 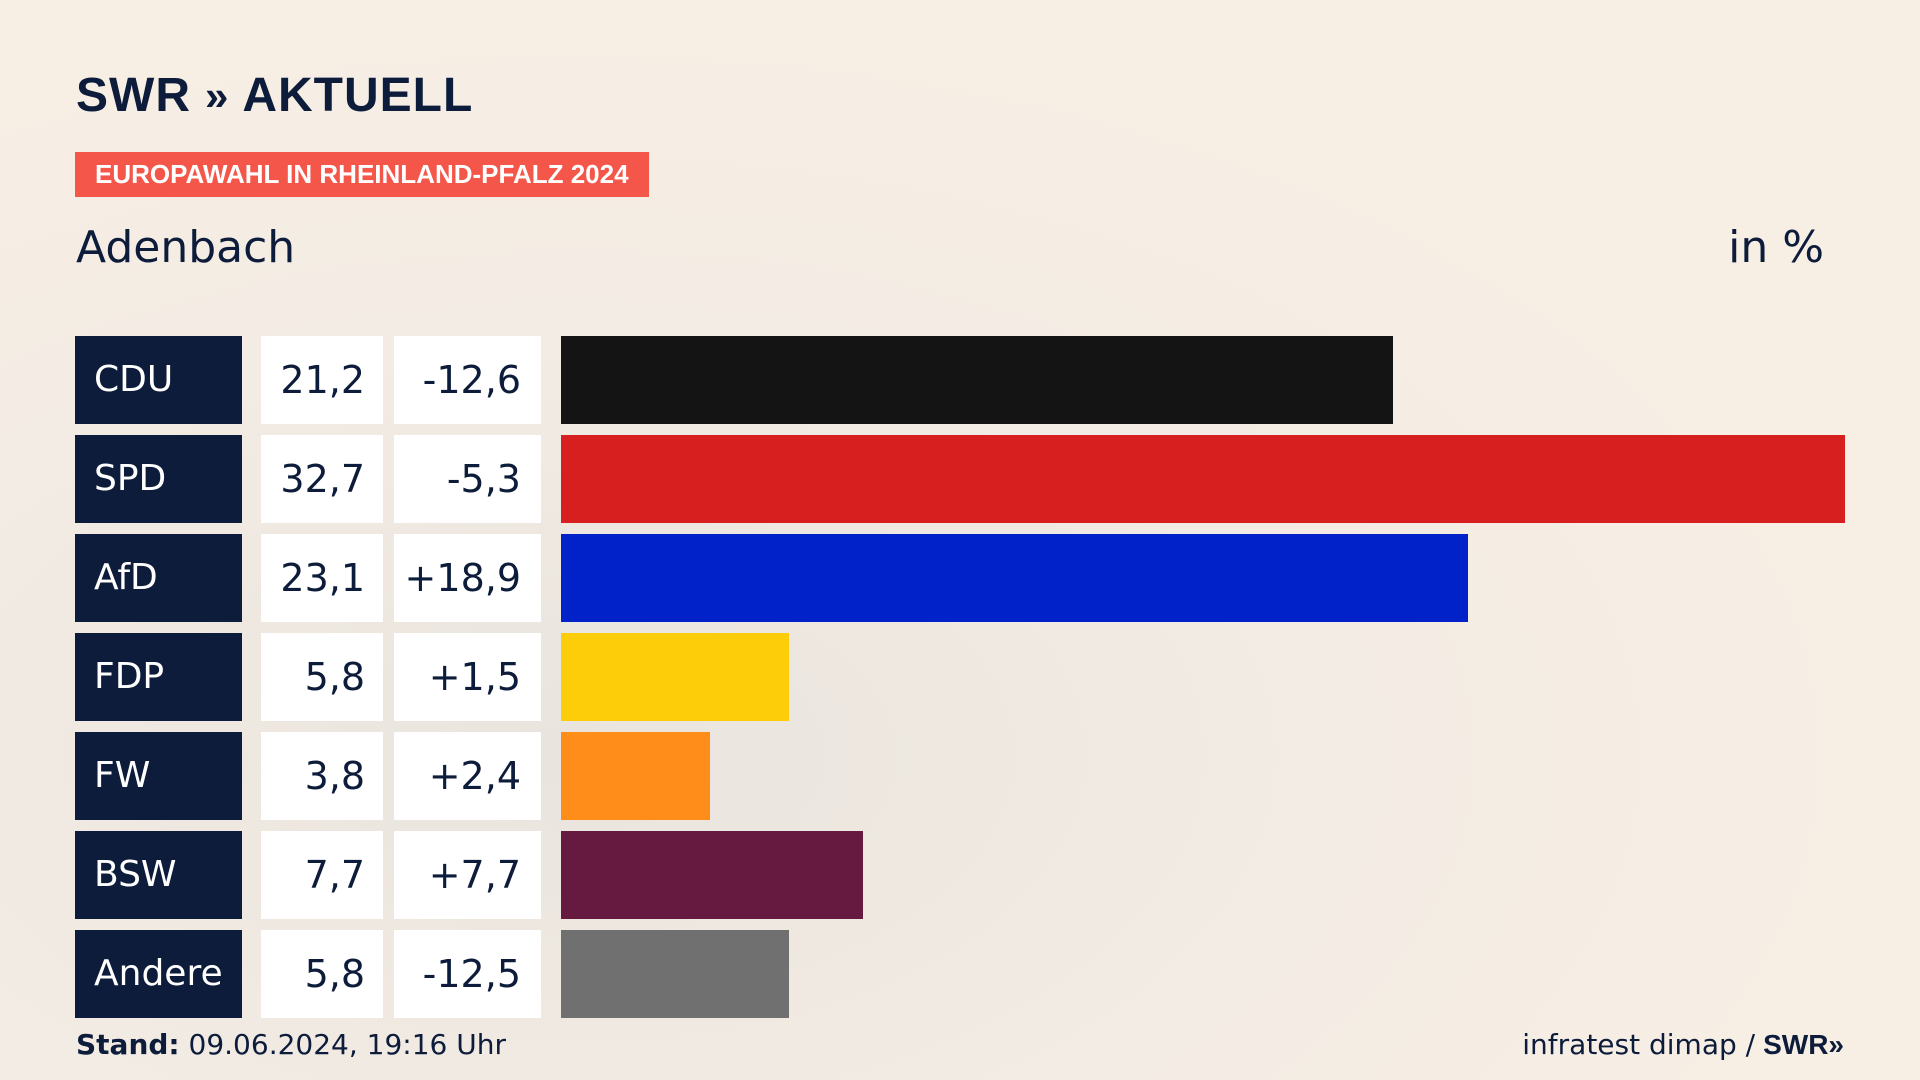 I want to click on swr-aktuell-logo: SWR » AKTUELL, so click(x=274, y=95).